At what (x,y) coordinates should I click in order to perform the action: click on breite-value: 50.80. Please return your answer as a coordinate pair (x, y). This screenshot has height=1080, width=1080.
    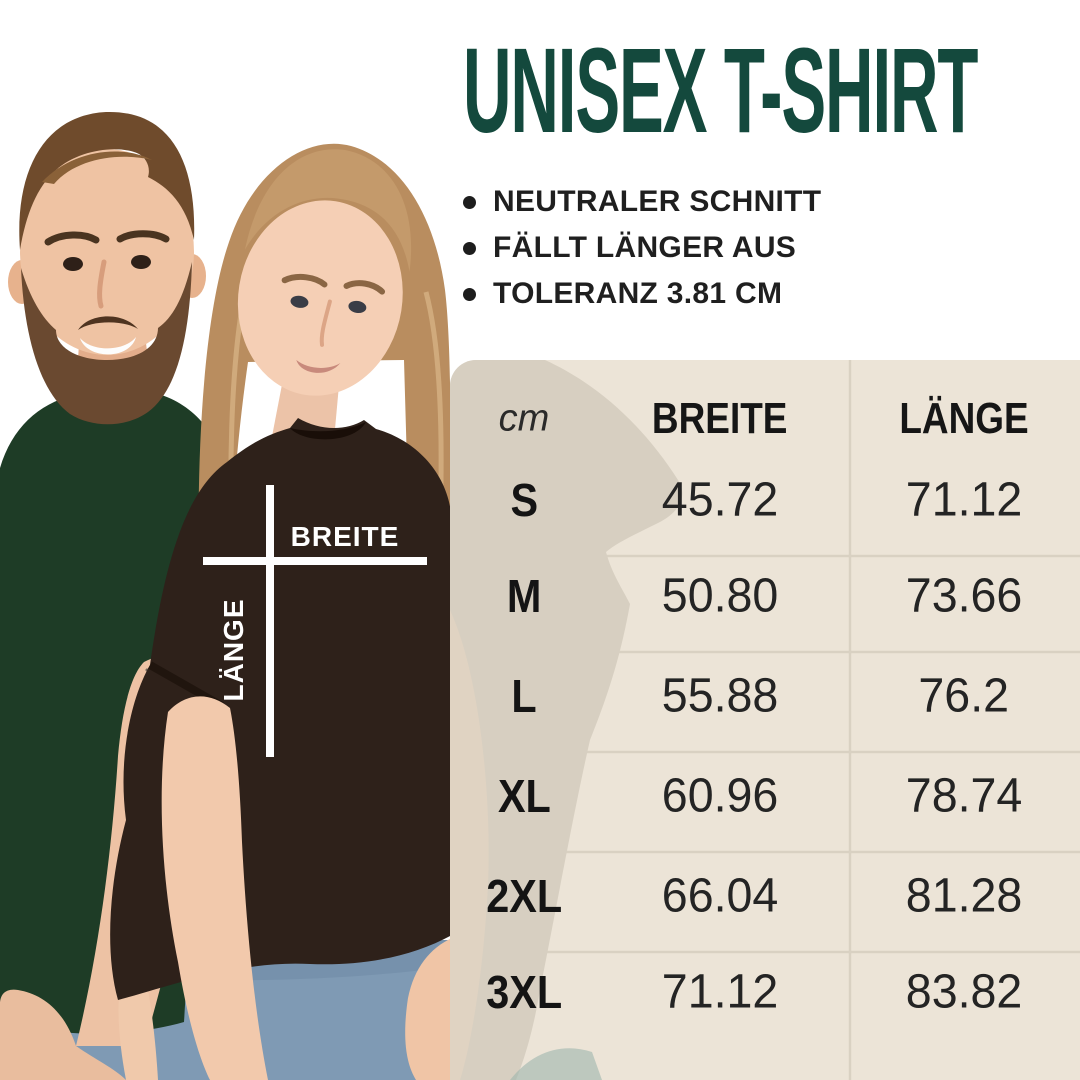
    Looking at the image, I should click on (720, 596).